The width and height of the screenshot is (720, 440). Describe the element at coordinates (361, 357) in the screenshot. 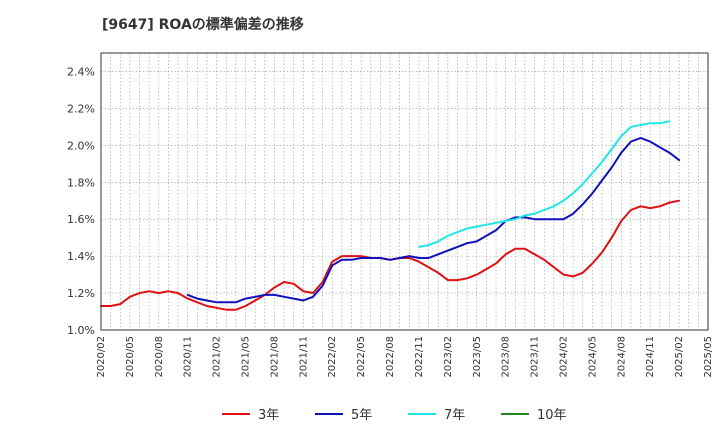

I see `x-tick-label: 2022/05` at that location.